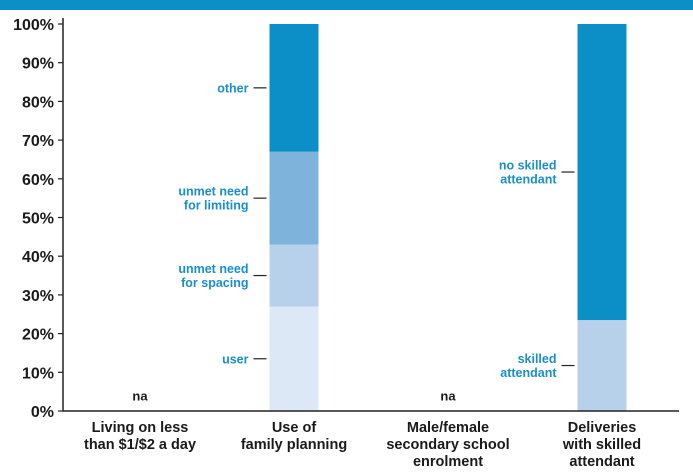  What do you see at coordinates (38, 257) in the screenshot?
I see `y-tick-label: 40%` at bounding box center [38, 257].